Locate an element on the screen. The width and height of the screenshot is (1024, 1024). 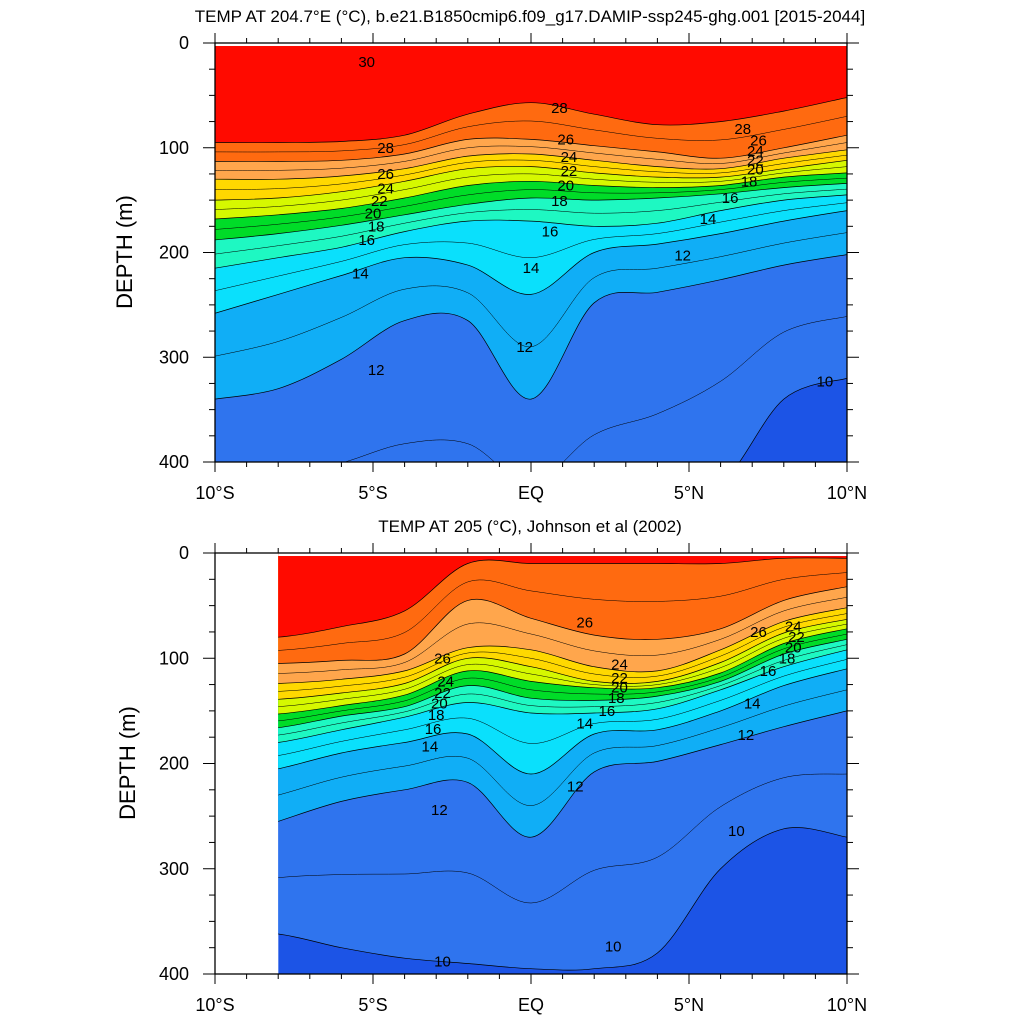
x-tick-label: EQ is located at coordinates (531, 1005).